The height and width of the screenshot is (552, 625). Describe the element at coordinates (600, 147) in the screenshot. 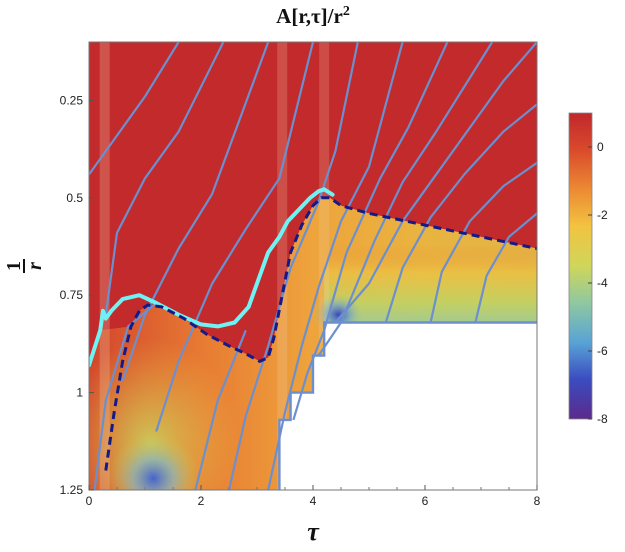

I see `colorbar-tick-label: 0` at that location.